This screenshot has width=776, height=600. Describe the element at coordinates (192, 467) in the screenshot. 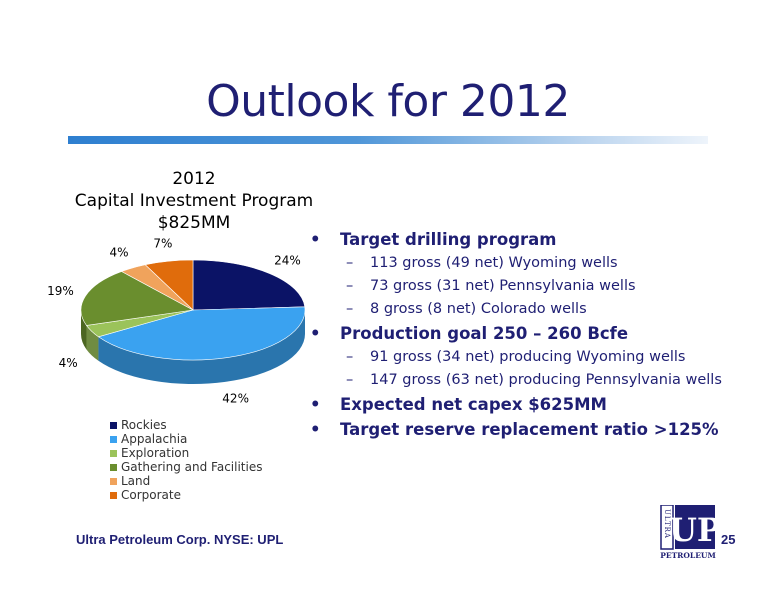

I see `legend-label: Gathering and Facilities` at that location.